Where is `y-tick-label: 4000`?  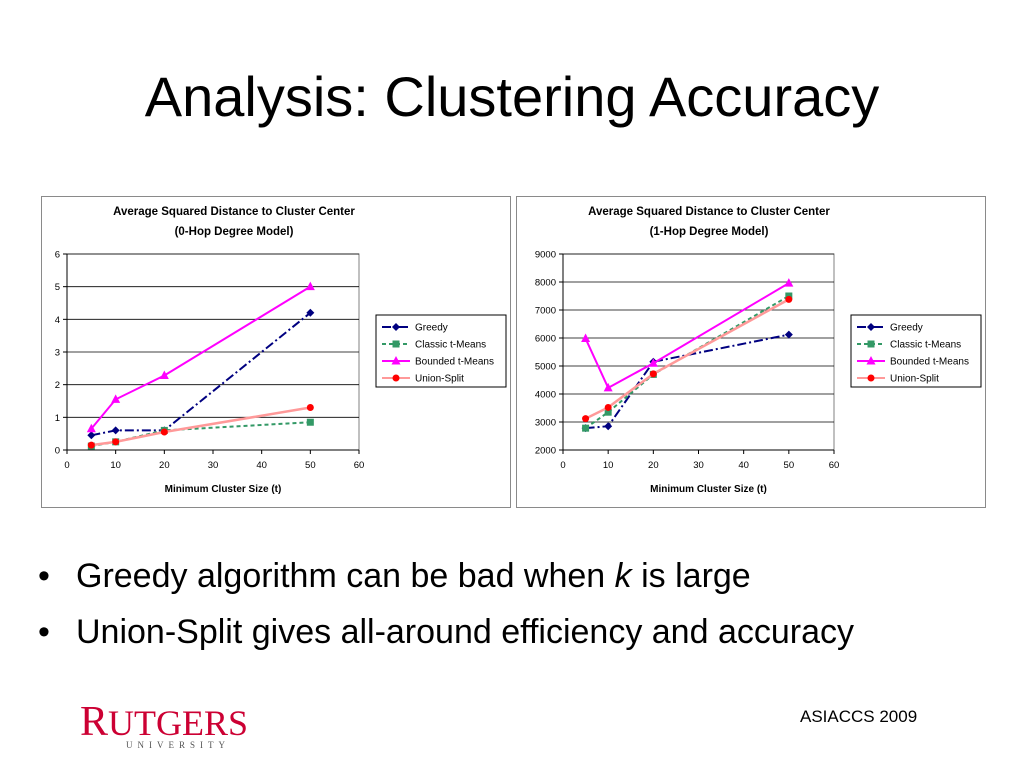 y-tick-label: 4000 is located at coordinates (545, 395).